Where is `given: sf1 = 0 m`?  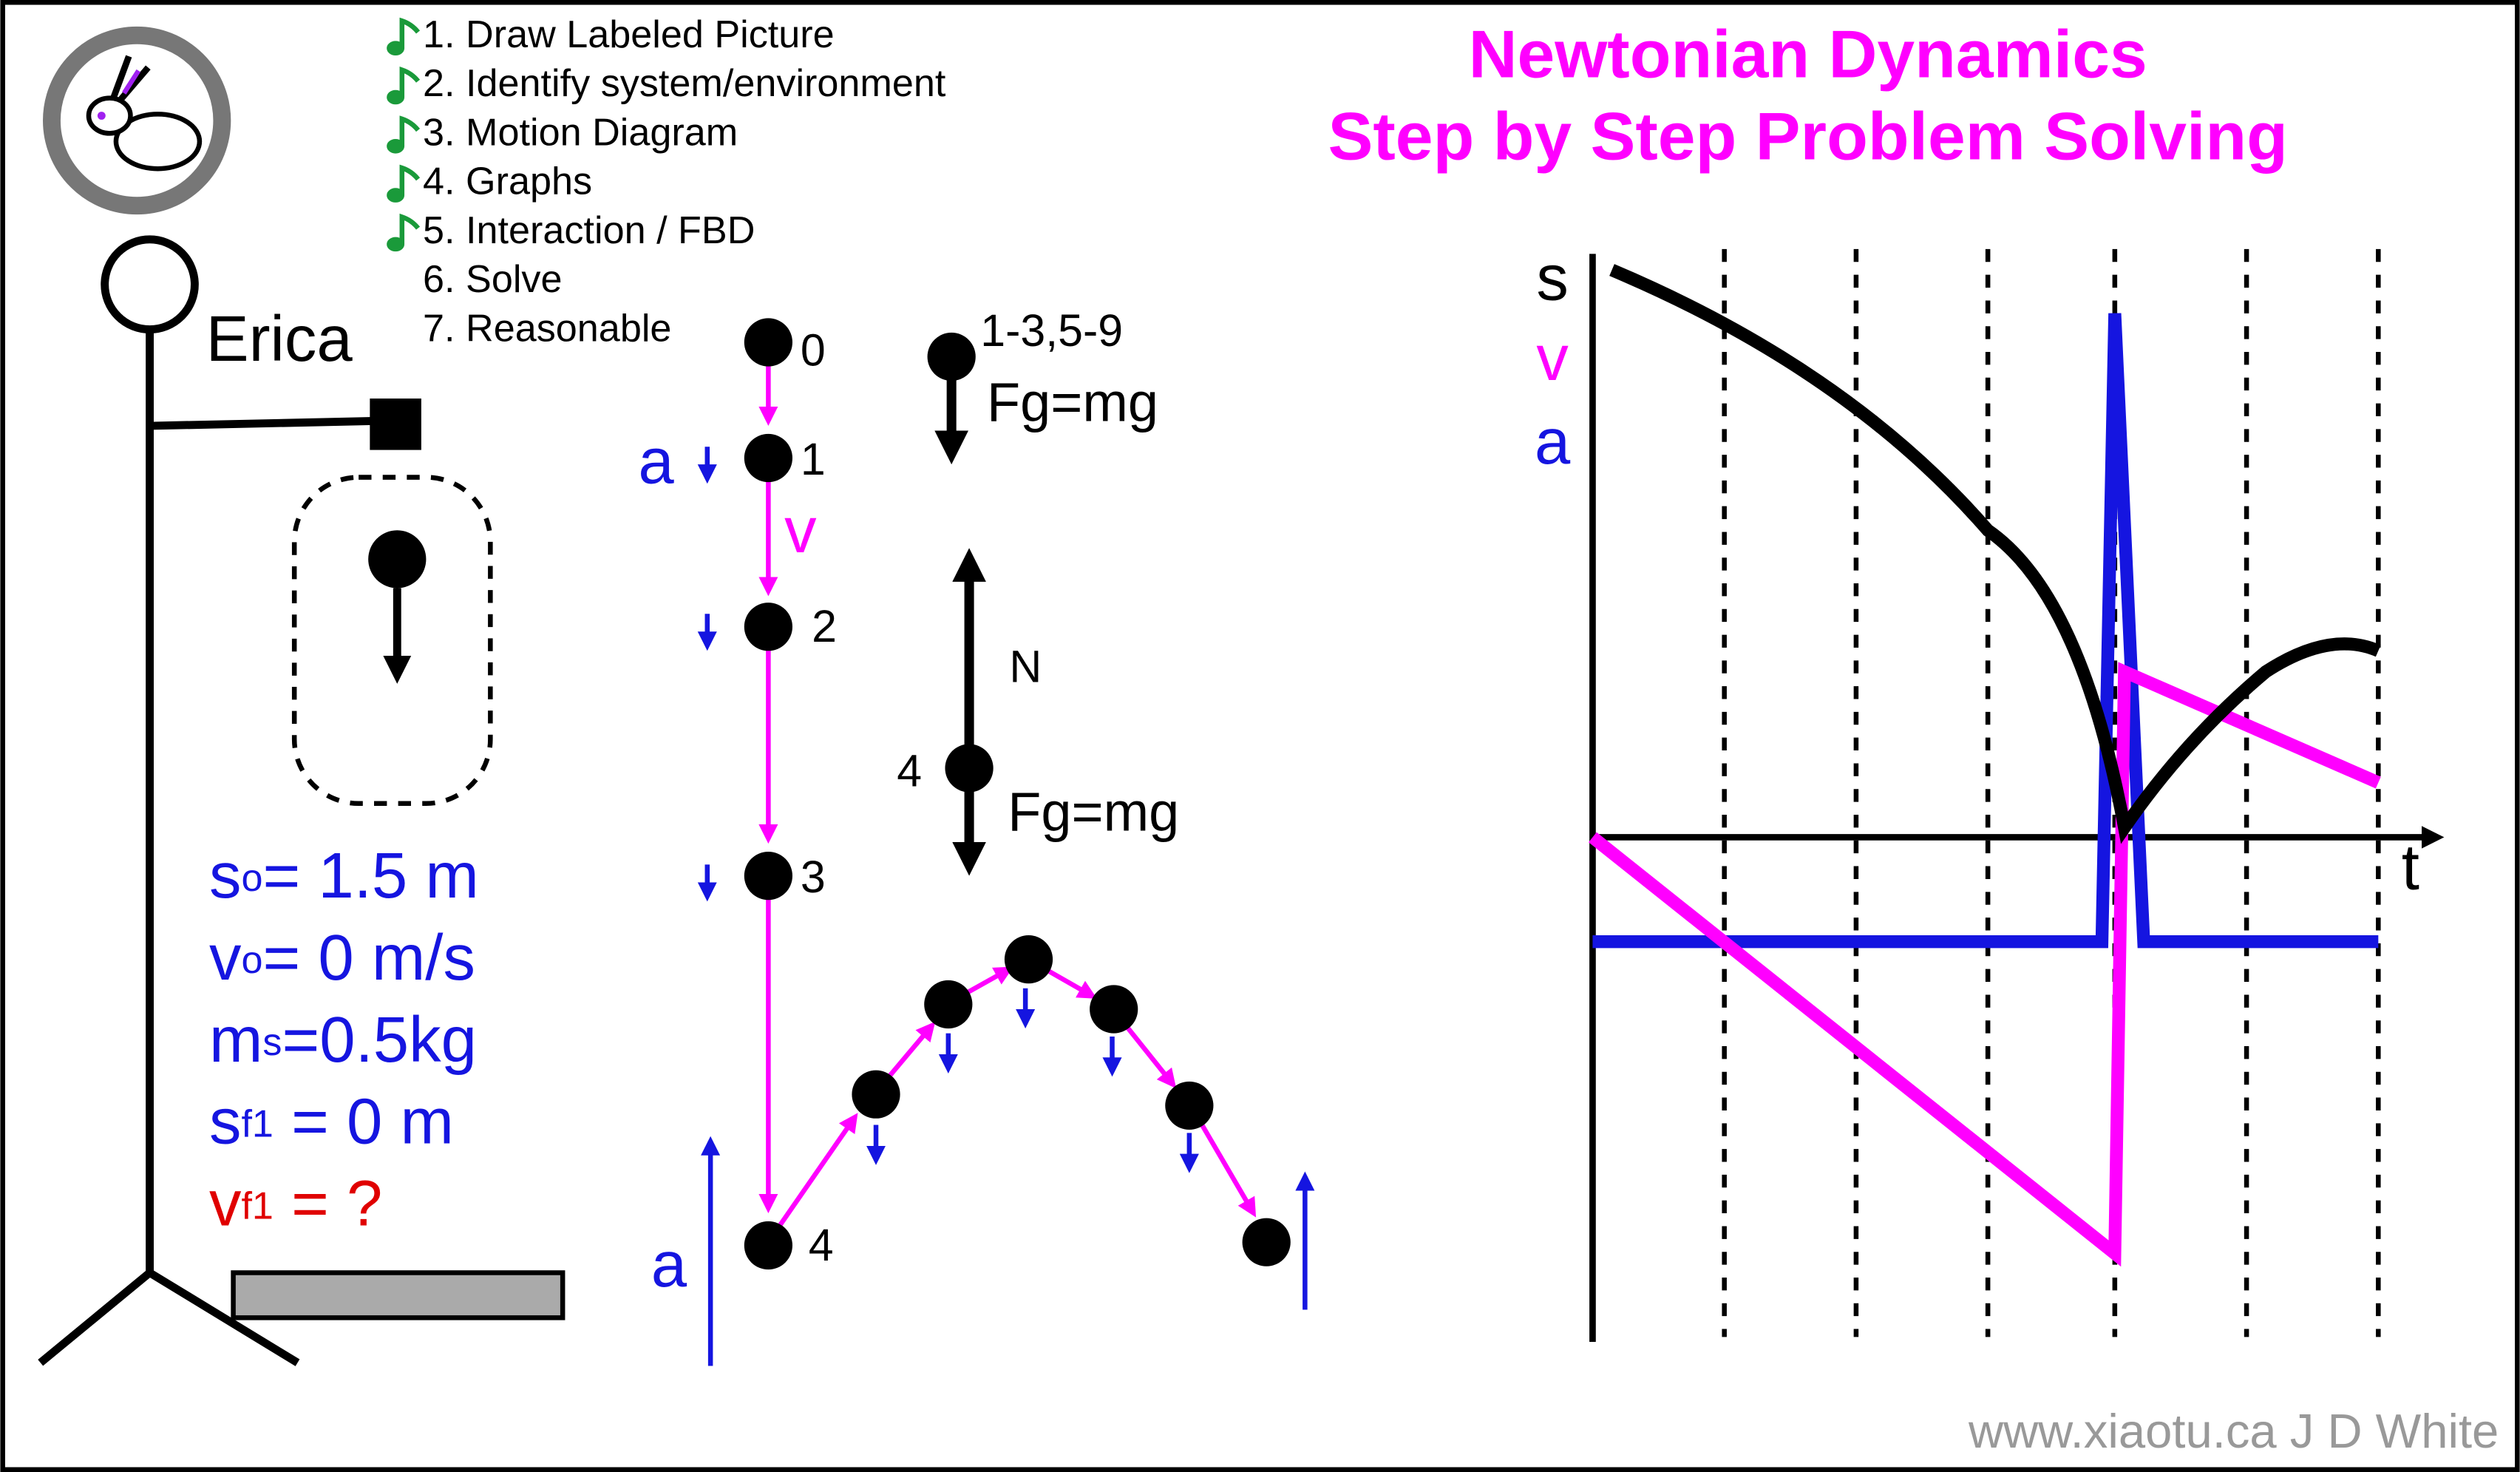
given: sf1 = 0 m is located at coordinates (331, 1122).